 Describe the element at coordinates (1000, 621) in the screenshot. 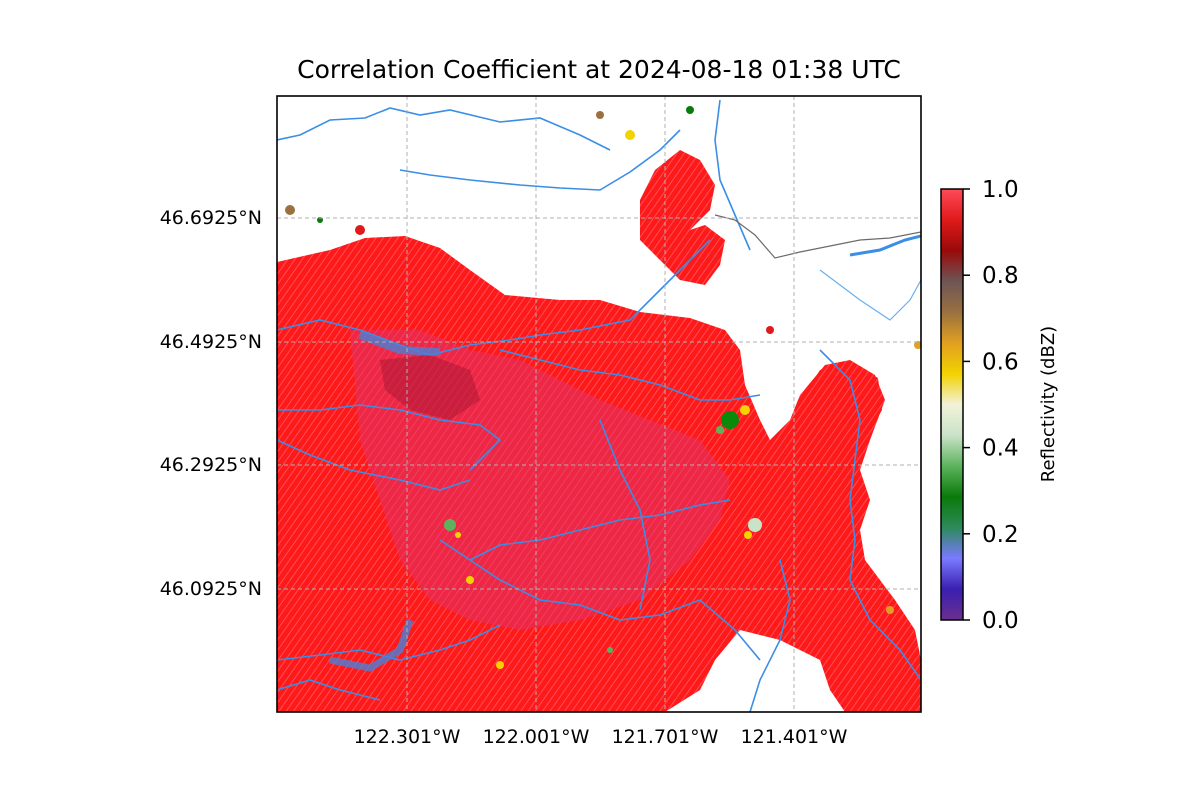

I see `colorbar-tick-label: 0.0` at that location.